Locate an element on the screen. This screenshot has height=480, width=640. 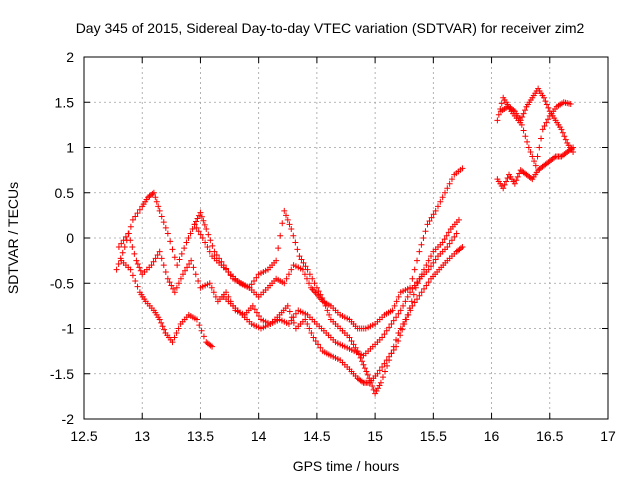
y-tick-label: 1.5 is located at coordinates (65, 102).